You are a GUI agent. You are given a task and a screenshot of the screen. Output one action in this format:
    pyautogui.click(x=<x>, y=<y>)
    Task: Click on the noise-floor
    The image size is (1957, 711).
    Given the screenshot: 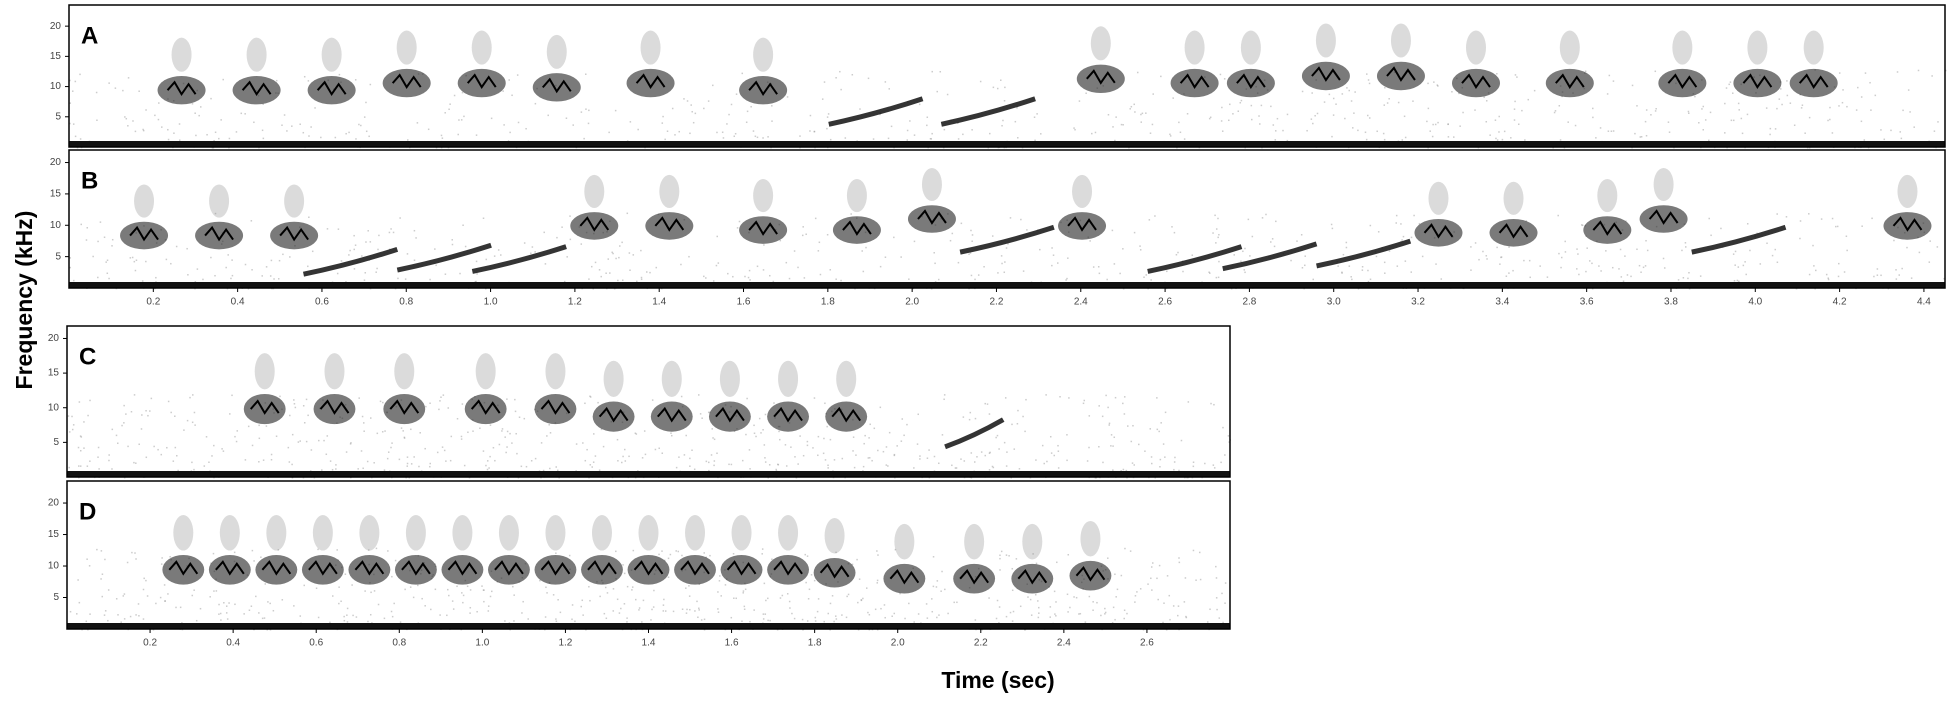 What is the action you would take?
    pyautogui.click(x=1007, y=144)
    